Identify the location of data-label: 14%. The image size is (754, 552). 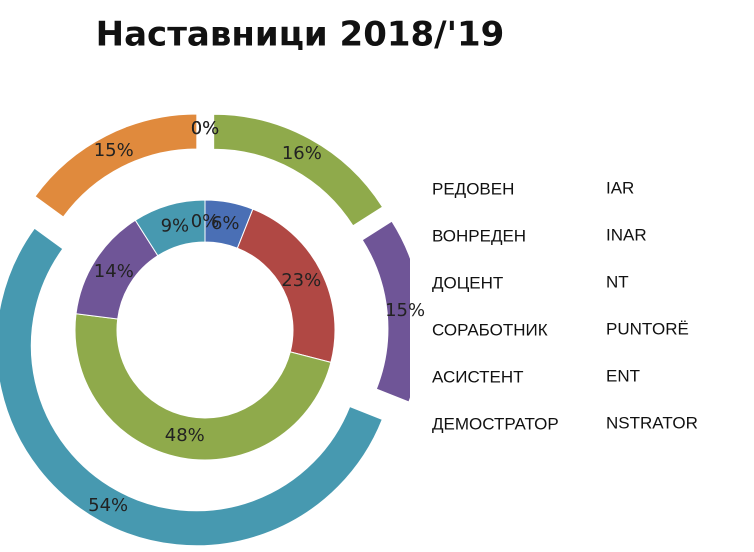
(114, 271).